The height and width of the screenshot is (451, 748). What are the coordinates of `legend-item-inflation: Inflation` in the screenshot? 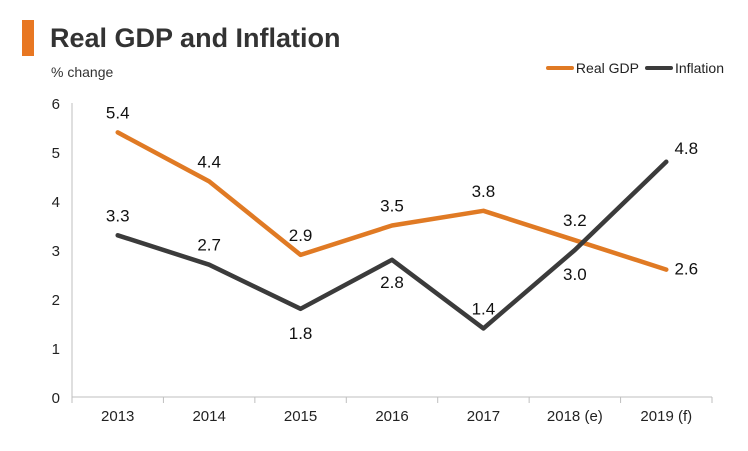 It's located at (684, 68).